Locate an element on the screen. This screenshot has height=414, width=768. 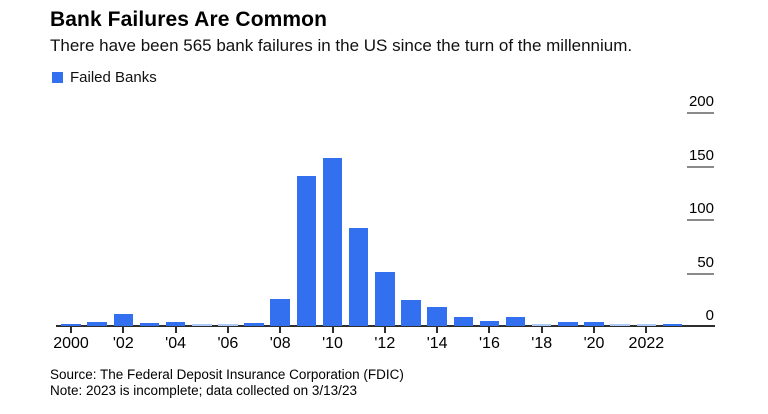
bar-2007 is located at coordinates (254, 324).